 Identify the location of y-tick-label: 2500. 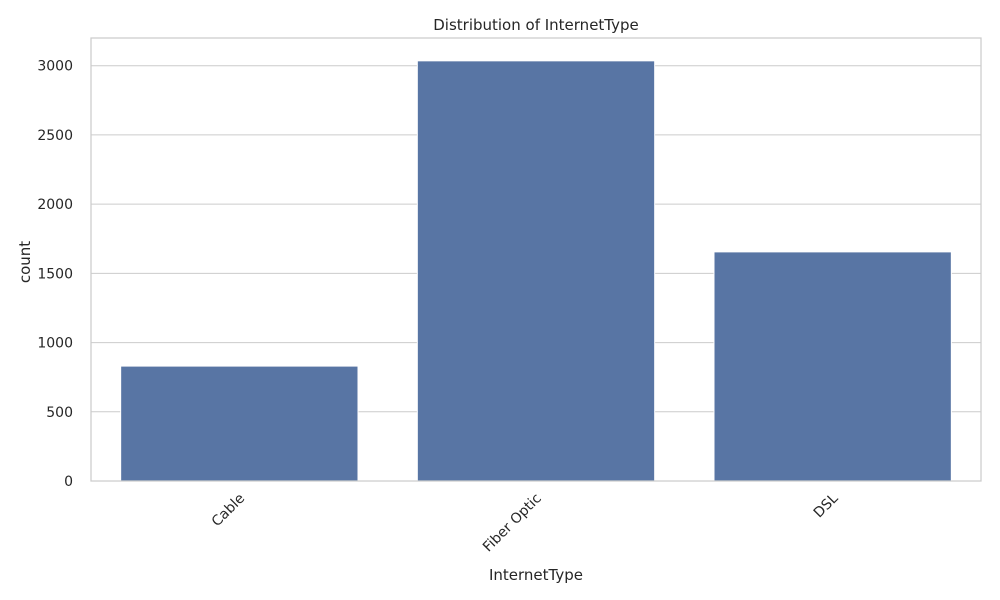
(55, 136).